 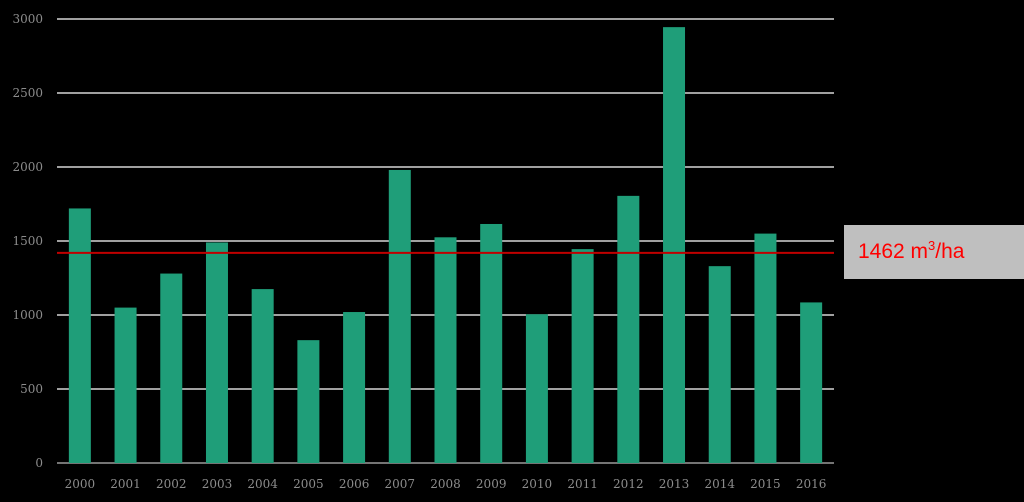 I want to click on y-tick-label: 1000, so click(x=27, y=315).